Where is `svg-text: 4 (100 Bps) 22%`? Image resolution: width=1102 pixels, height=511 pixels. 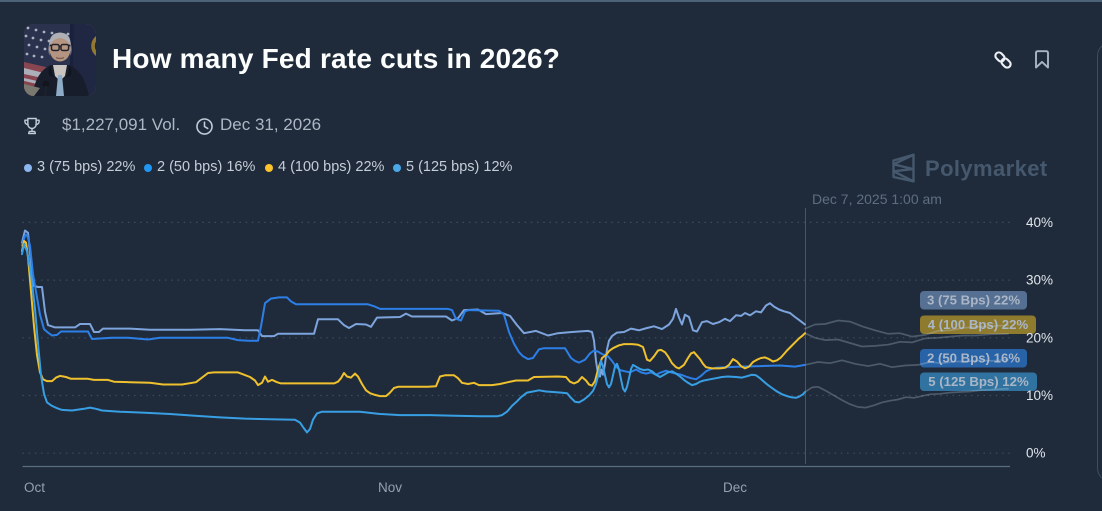 svg-text: 4 (100 Bps) 22% is located at coordinates (978, 324).